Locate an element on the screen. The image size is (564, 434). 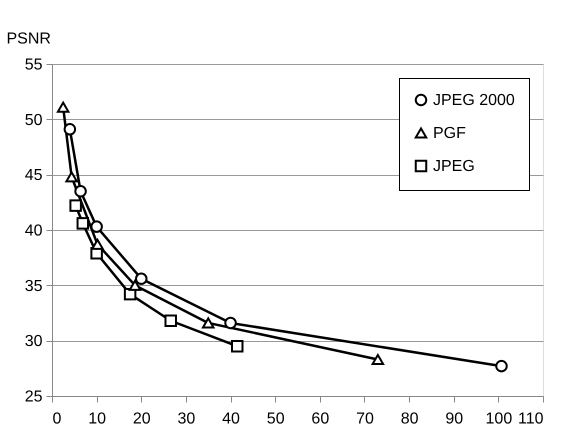
x-tick-label: 30 is located at coordinates (187, 419).